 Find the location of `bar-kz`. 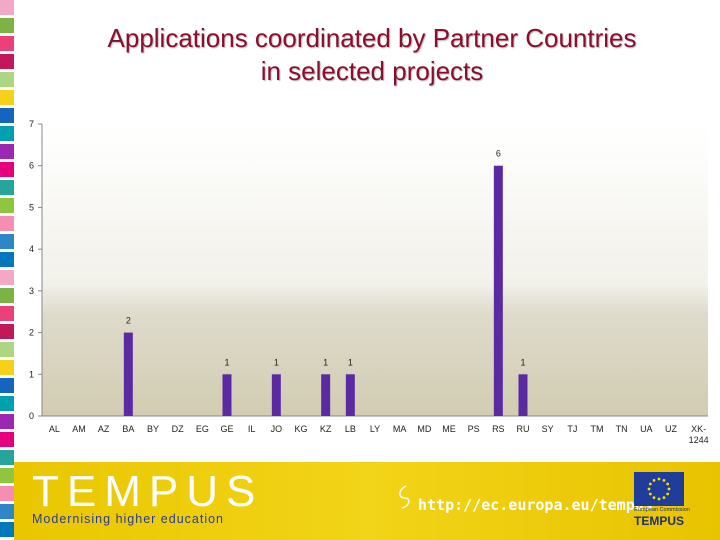

bar-kz is located at coordinates (326, 395).